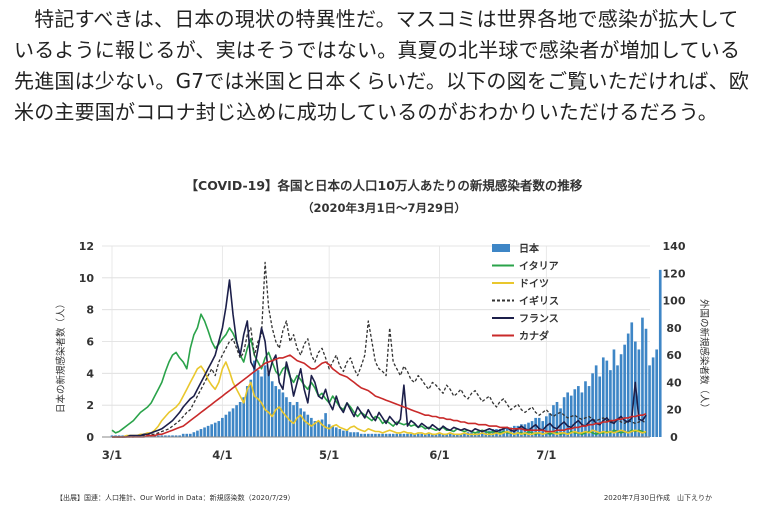 This screenshot has width=768, height=518. What do you see at coordinates (674, 382) in the screenshot?
I see `y-tick-right: 40` at bounding box center [674, 382].